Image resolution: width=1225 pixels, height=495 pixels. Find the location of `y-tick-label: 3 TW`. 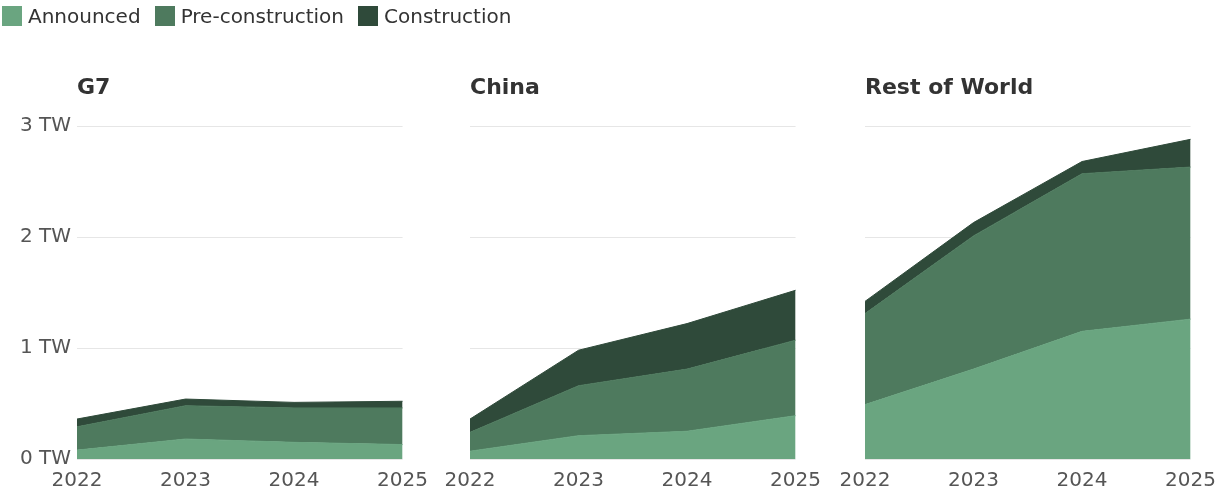

y-tick-label: 3 TW is located at coordinates (45, 124).